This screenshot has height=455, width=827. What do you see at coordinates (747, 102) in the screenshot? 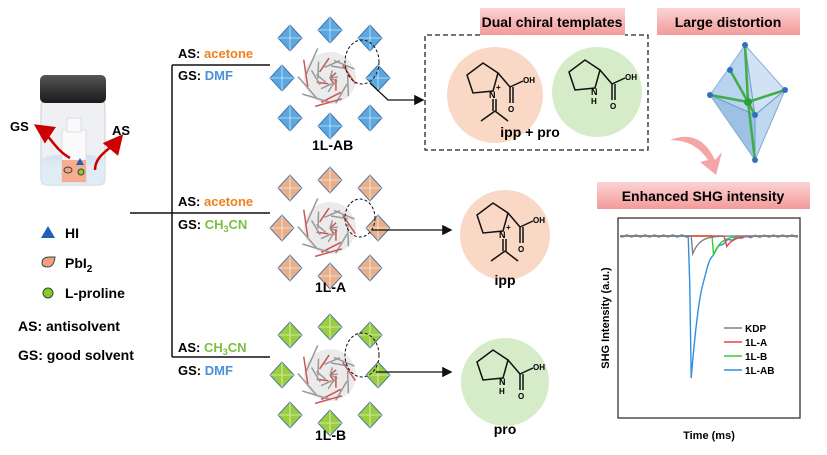
I see `distorted-octahedron` at bounding box center [747, 102].